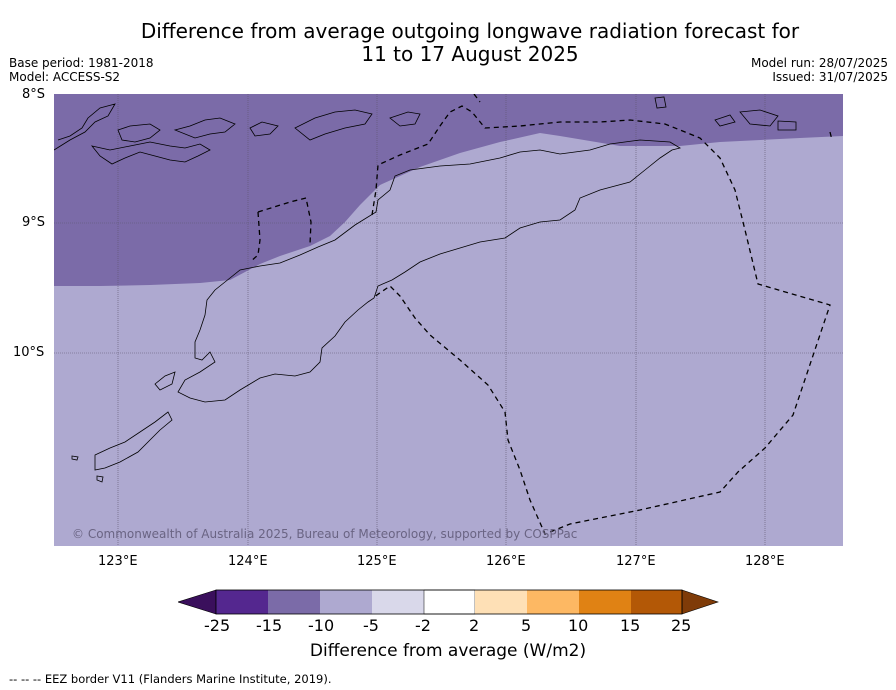 The height and width of the screenshot is (690, 896). I want to click on meta-left: Base period: 1981-2018 Model: ACCESS-S2, so click(81, 70).